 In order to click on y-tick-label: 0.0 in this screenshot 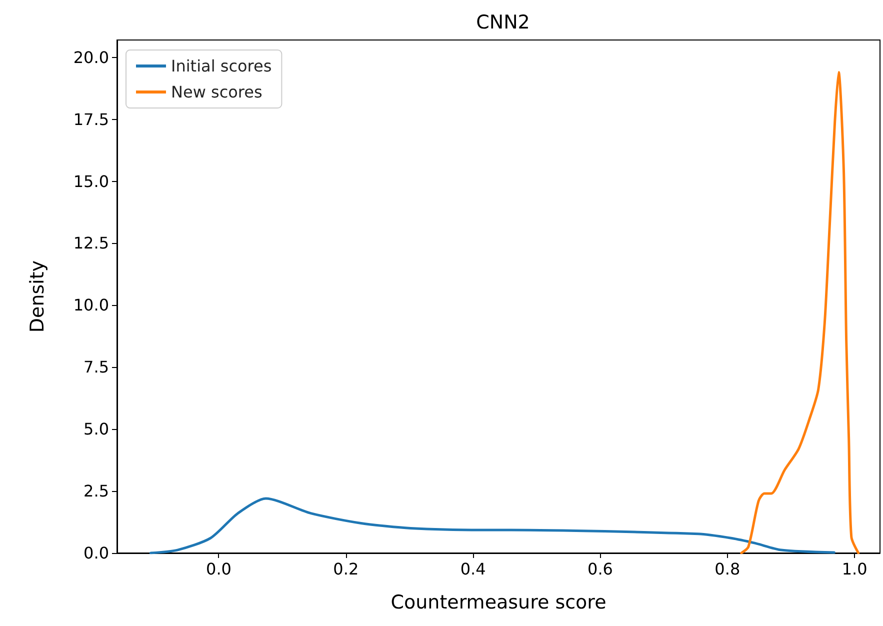, I will do `click(96, 553)`.